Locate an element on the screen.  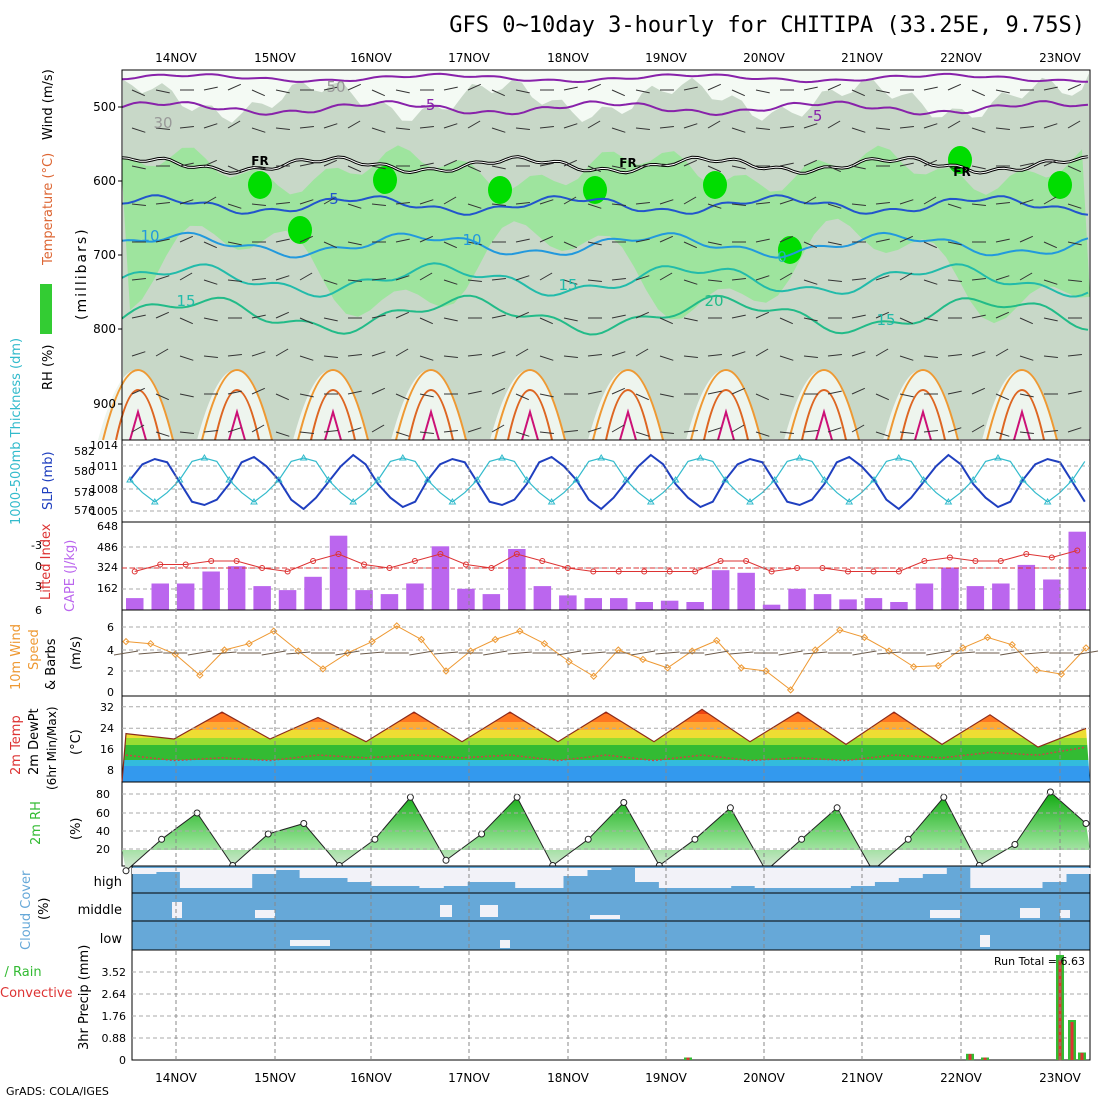
rh-units-label: (%) is located at coordinates (76, 829).